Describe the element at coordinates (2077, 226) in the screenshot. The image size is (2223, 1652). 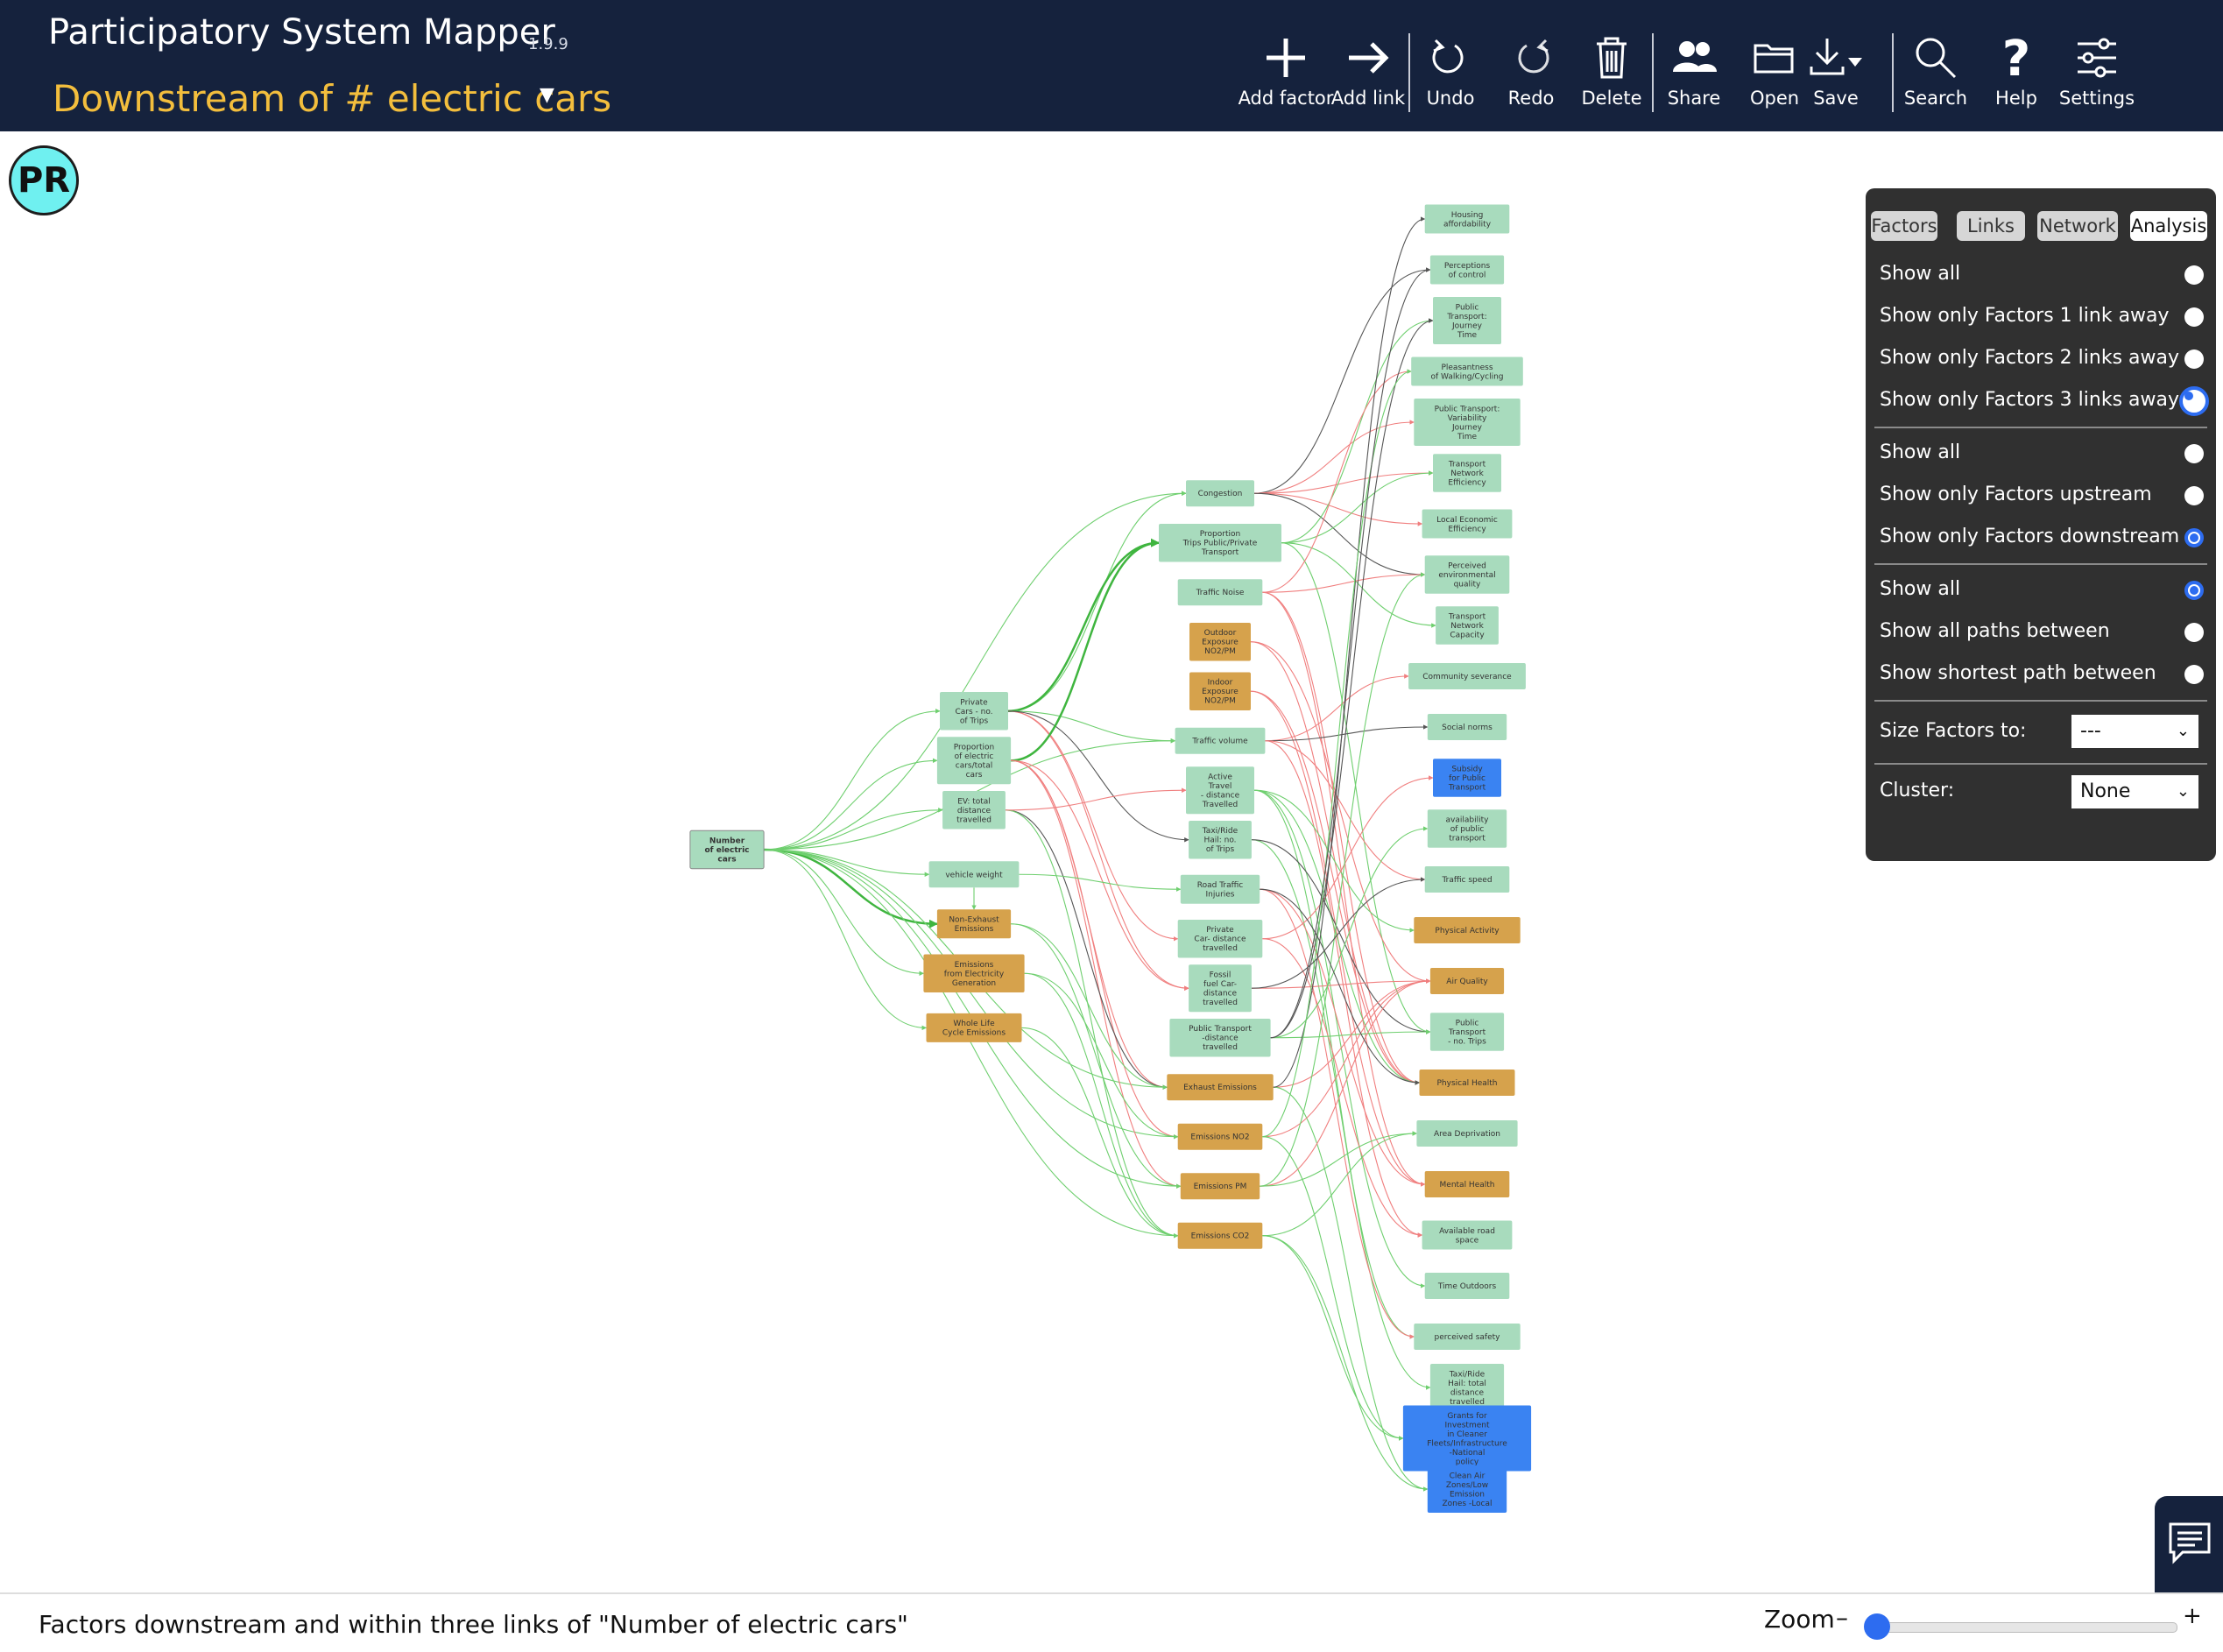
I see `tab-network: Network` at that location.